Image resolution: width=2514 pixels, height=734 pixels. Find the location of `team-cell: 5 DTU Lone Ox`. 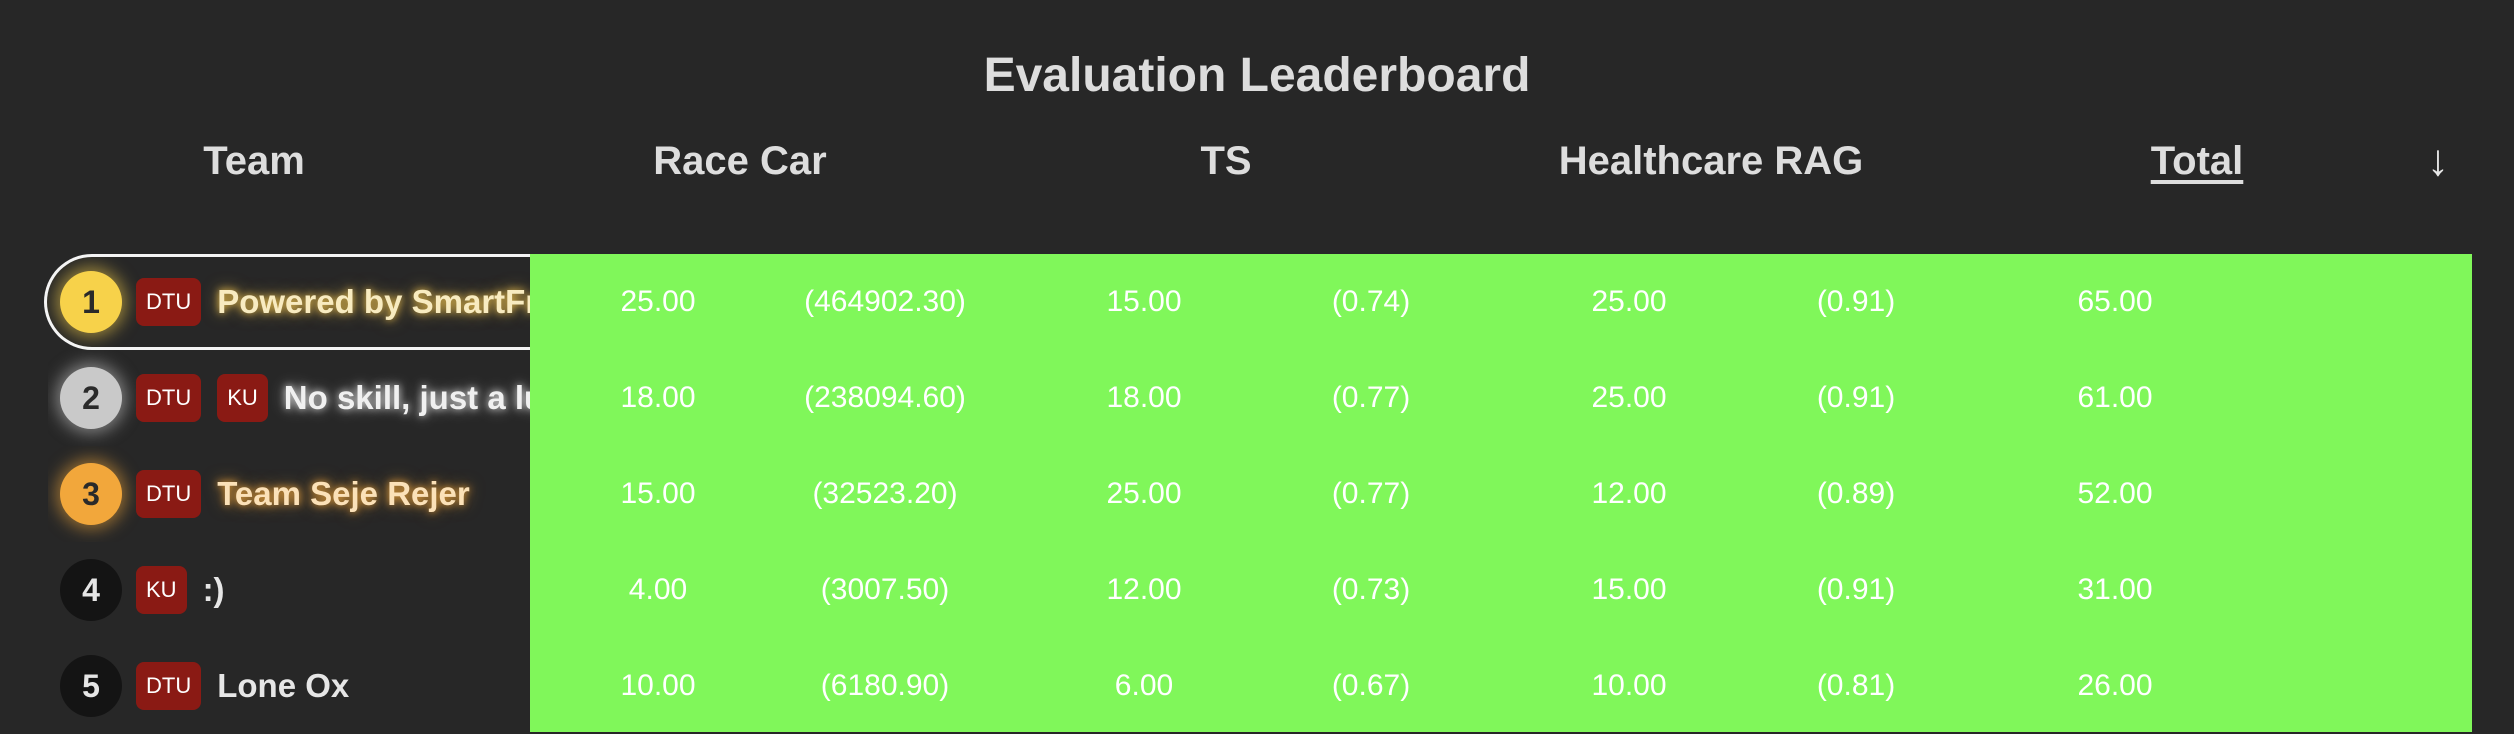

team-cell: 5 DTU Lone Ox is located at coordinates (289, 686).